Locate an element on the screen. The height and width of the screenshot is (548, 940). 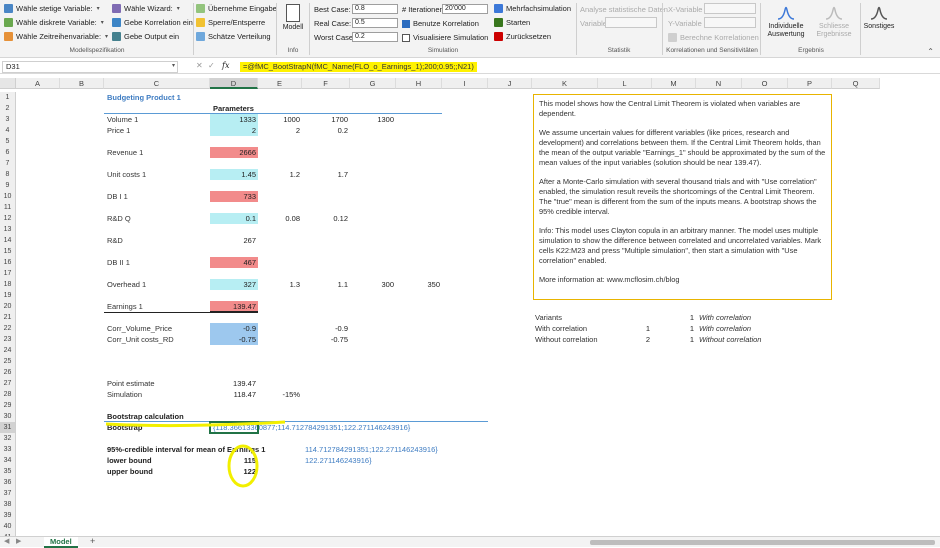
row-header-11: 11 is located at coordinates (8, 207).